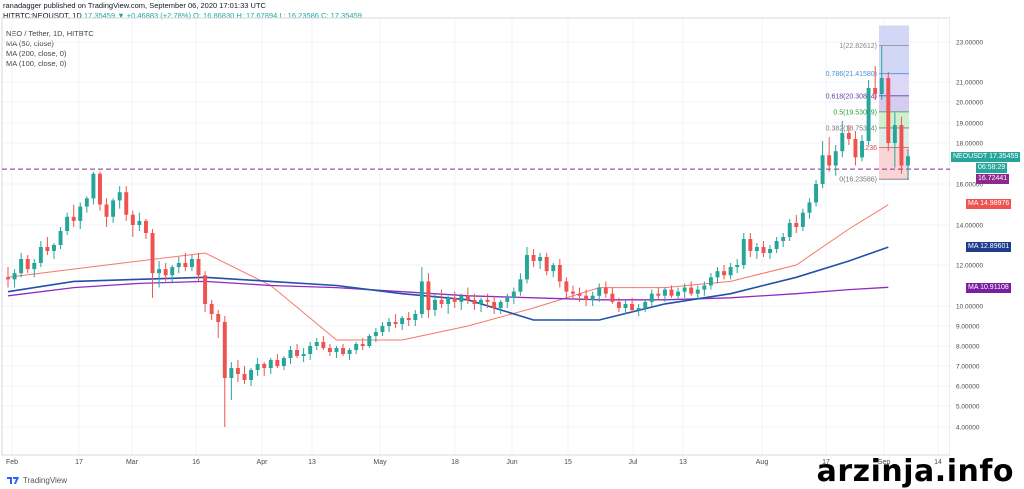  I want to click on price-tick-label: 19.00000, so click(969, 124).